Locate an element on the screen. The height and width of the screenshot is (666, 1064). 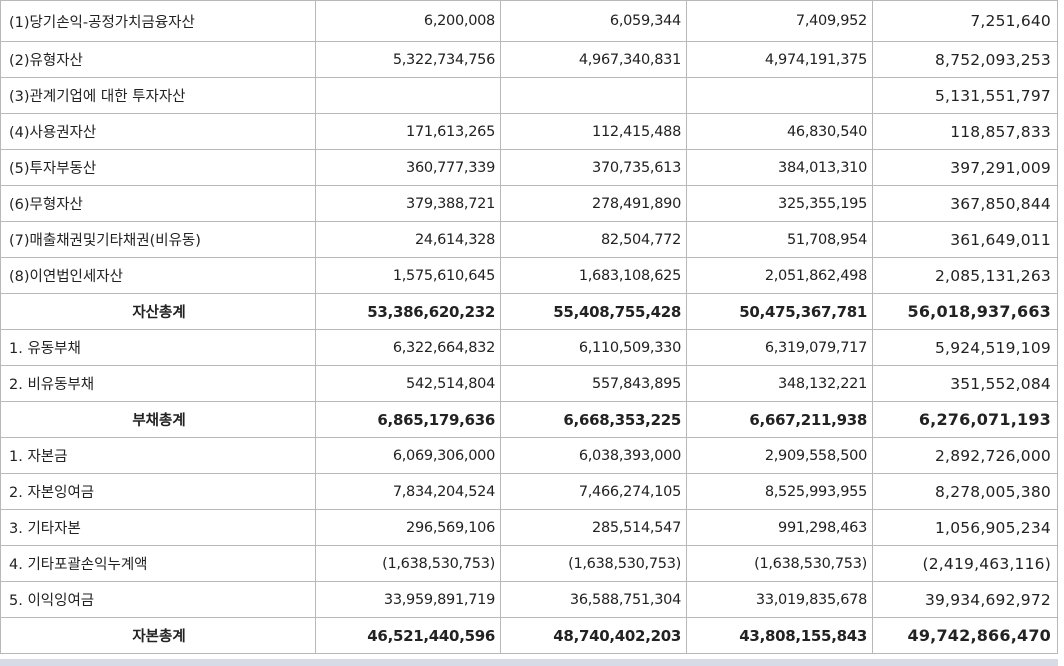
row-label: (2)유형자산 is located at coordinates (158, 59).